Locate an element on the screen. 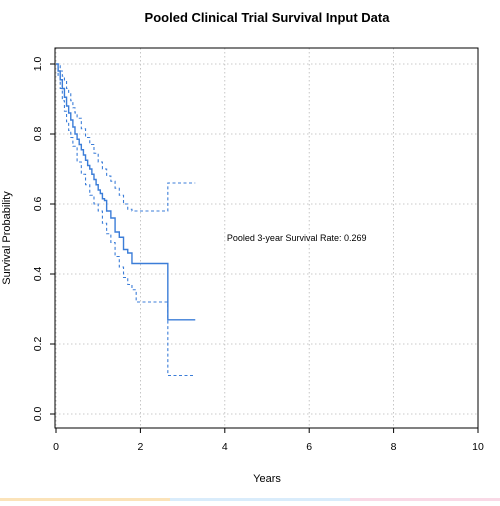 Image resolution: width=500 pixels, height=506 pixels. y-axis: 0.0 0.2 0.4 0.6 0.8 1.0 is located at coordinates (43, 239).